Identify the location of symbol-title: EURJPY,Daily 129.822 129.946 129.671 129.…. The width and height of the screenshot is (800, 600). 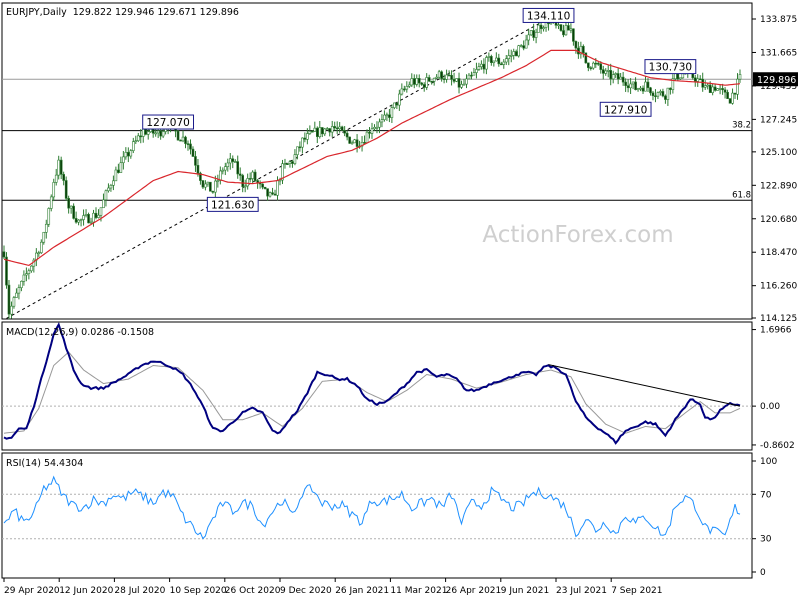
(122, 12).